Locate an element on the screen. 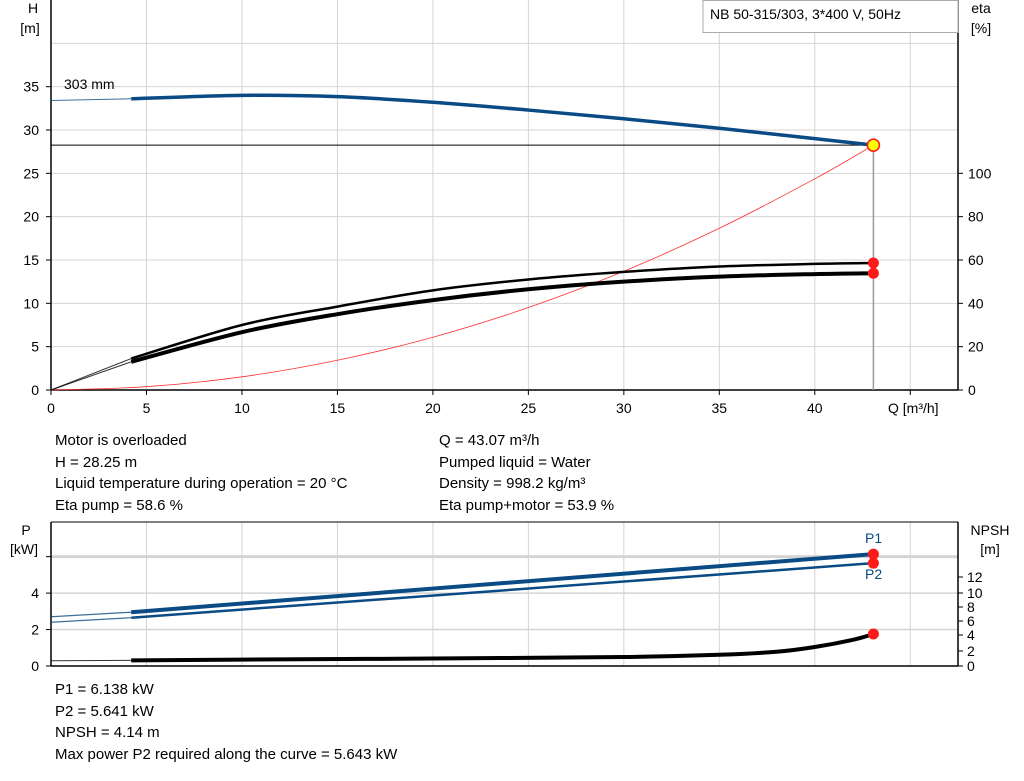  h-tick-label: 15 is located at coordinates (31, 260).